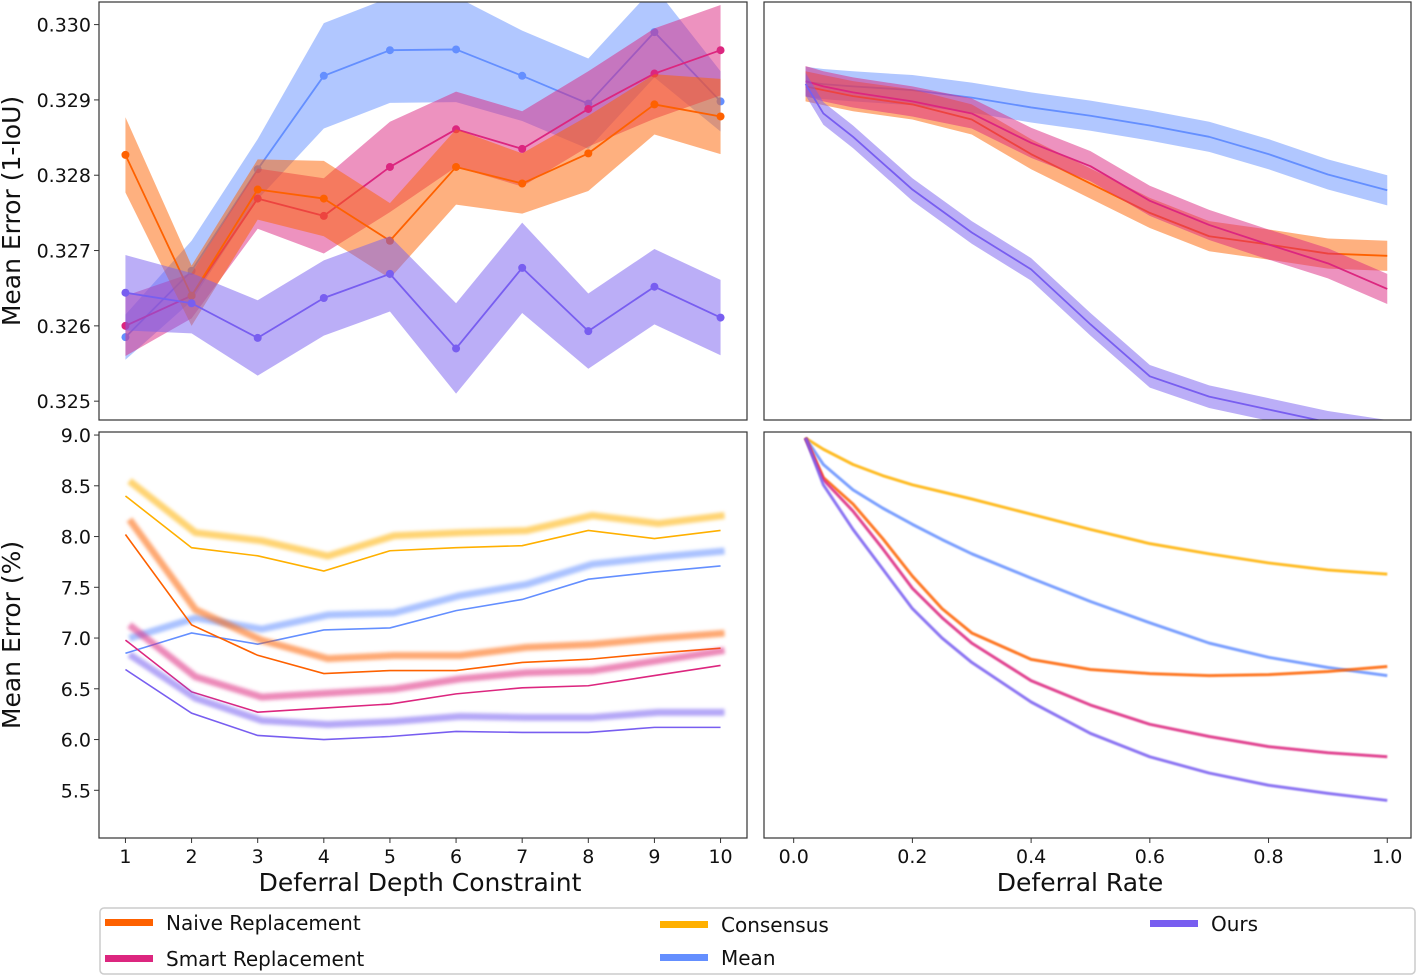 Image resolution: width=1418 pixels, height=978 pixels. Describe the element at coordinates (263, 923) in the screenshot. I see `legend-label: Naive Replacement` at that location.